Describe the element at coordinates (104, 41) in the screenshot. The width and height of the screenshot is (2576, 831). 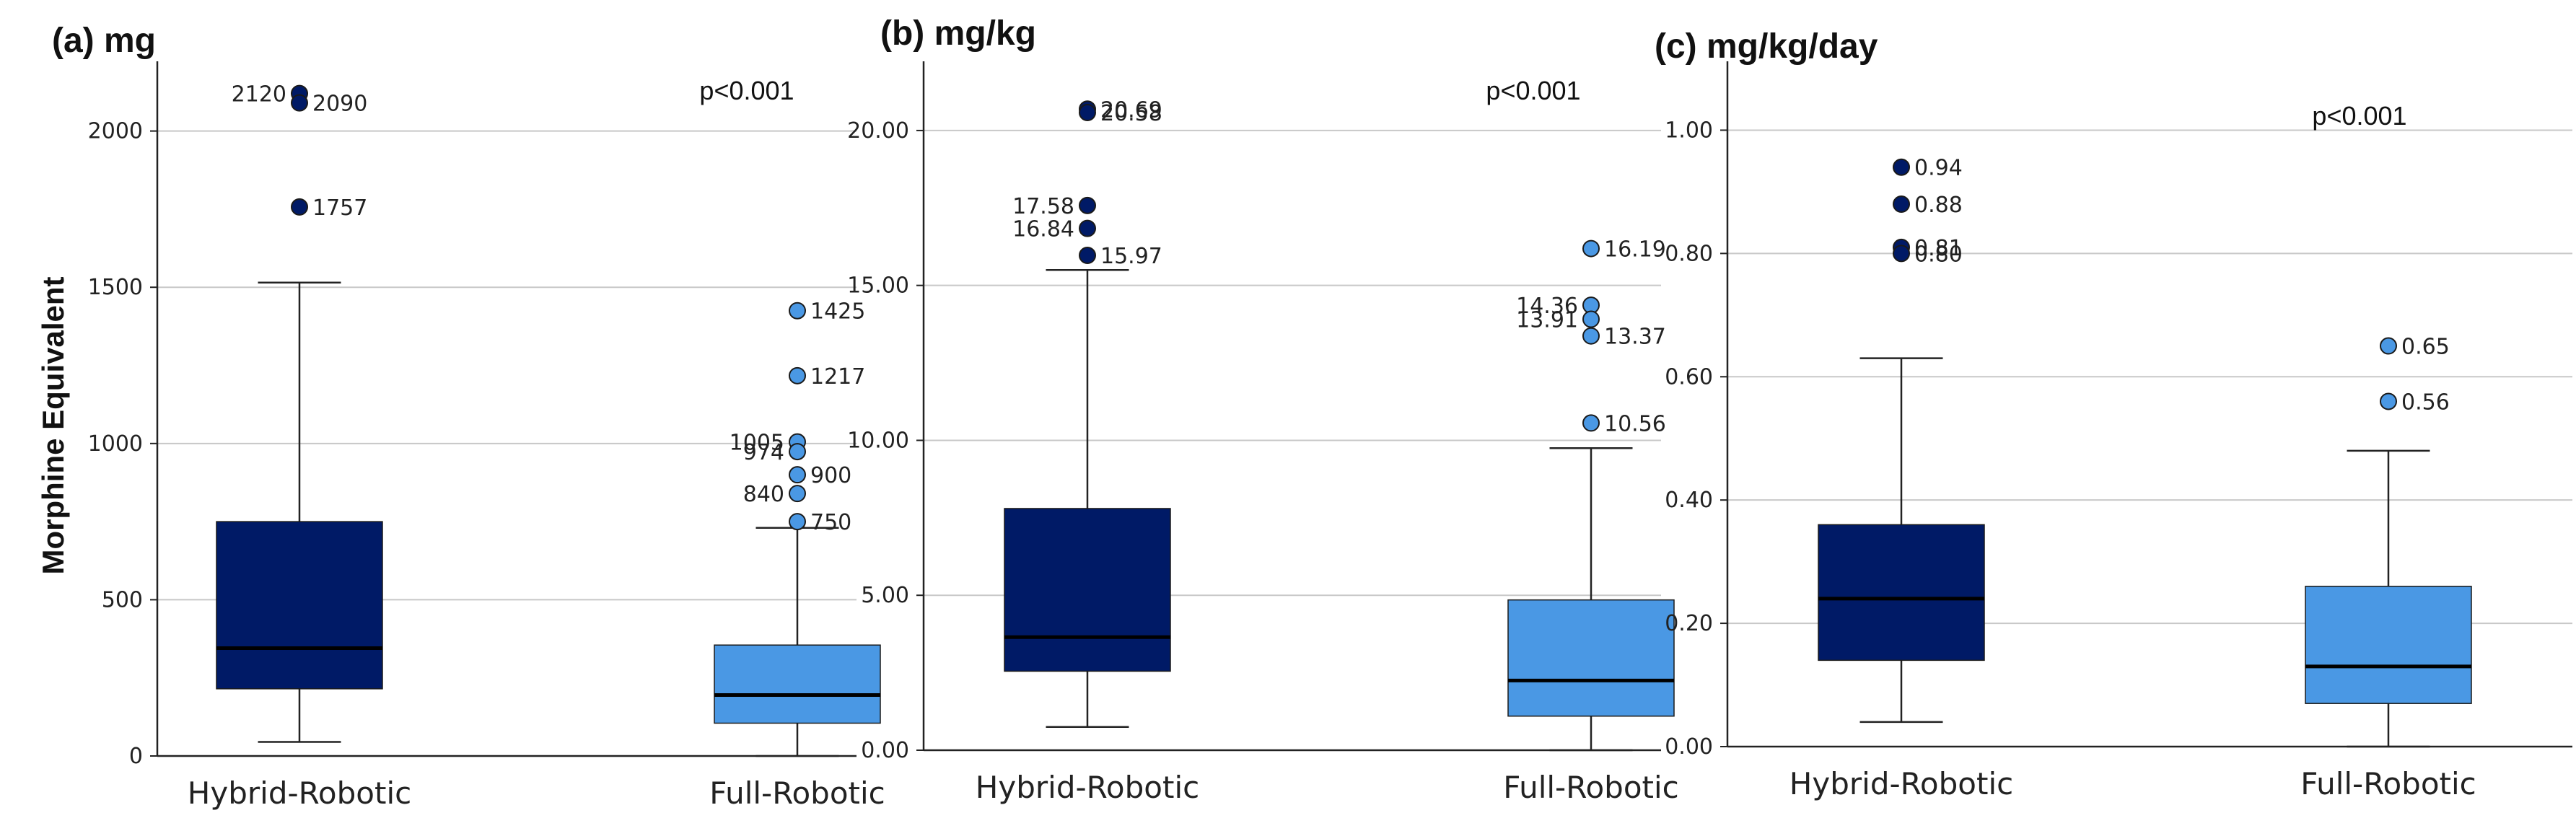
I see `panel-title: (a) mg` at that location.